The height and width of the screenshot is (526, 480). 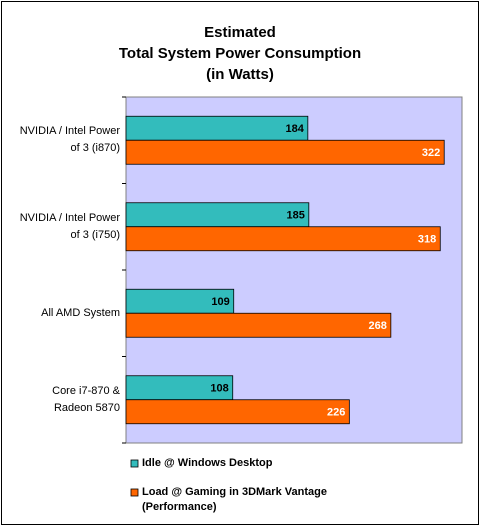 I want to click on category-label: NVIDIA / Intel Power of 3 (i750), so click(x=69, y=226).